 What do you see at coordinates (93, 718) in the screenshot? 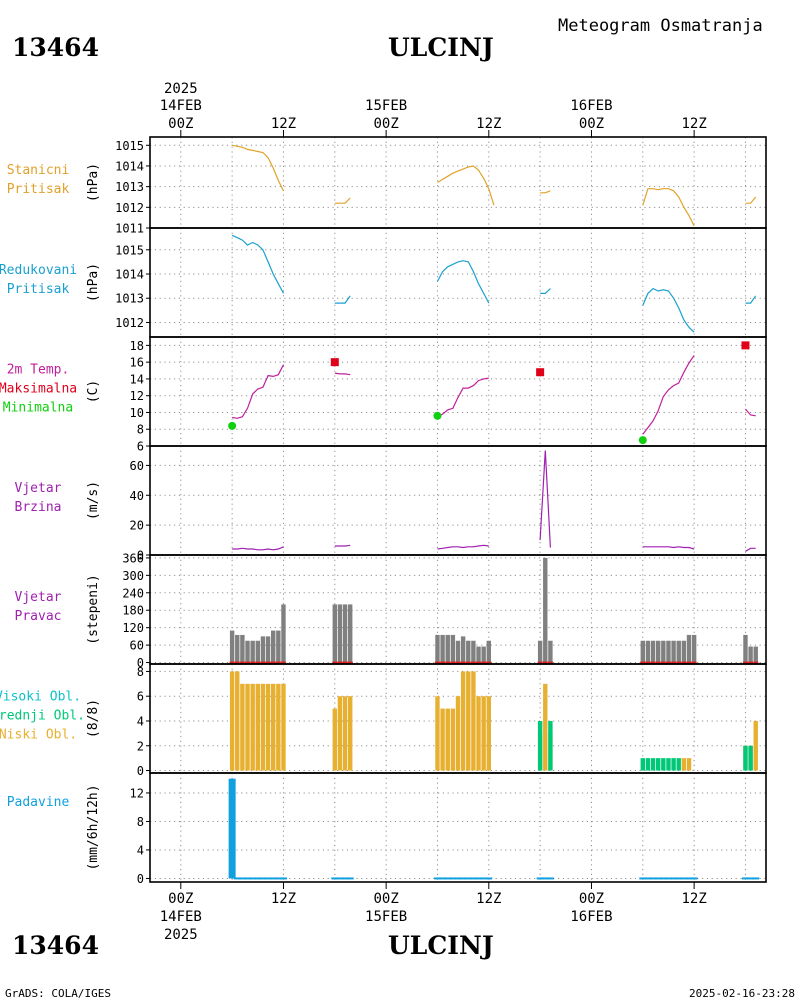
I see `y-axis-label: (8/8)` at bounding box center [93, 718].